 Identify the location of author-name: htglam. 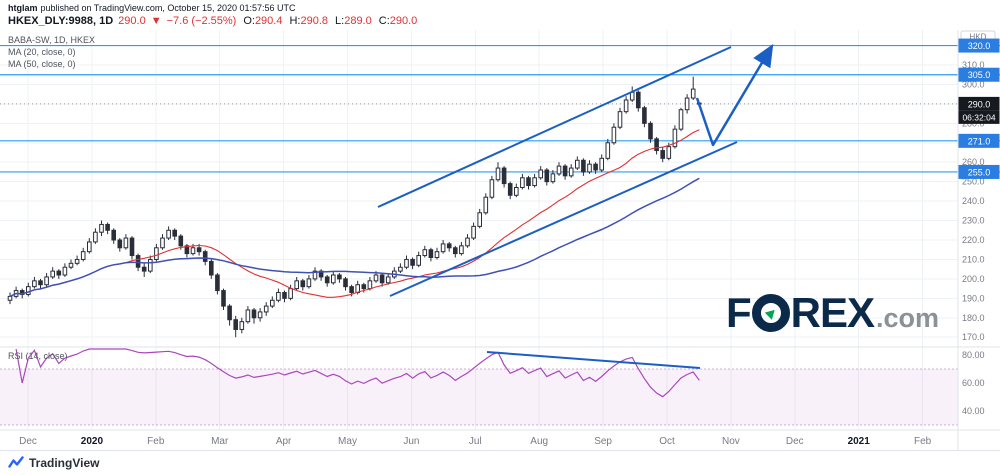
(23, 8).